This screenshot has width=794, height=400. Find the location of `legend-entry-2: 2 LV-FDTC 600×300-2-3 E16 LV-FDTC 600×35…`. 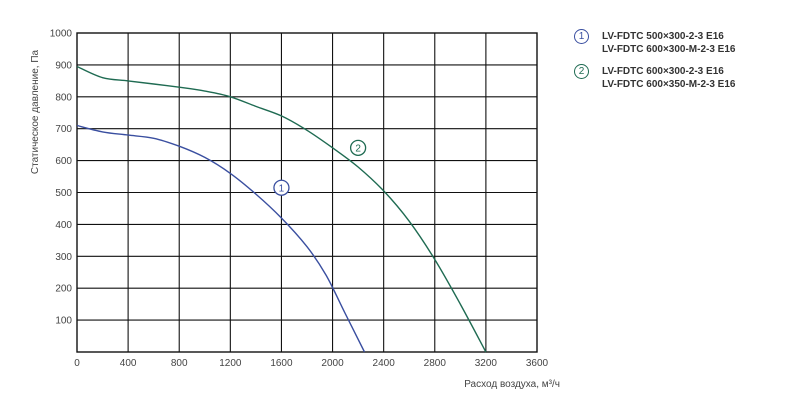

legend-entry-2: 2 LV-FDTC 600×300-2-3 E16 LV-FDTC 600×35… is located at coordinates (654, 77).